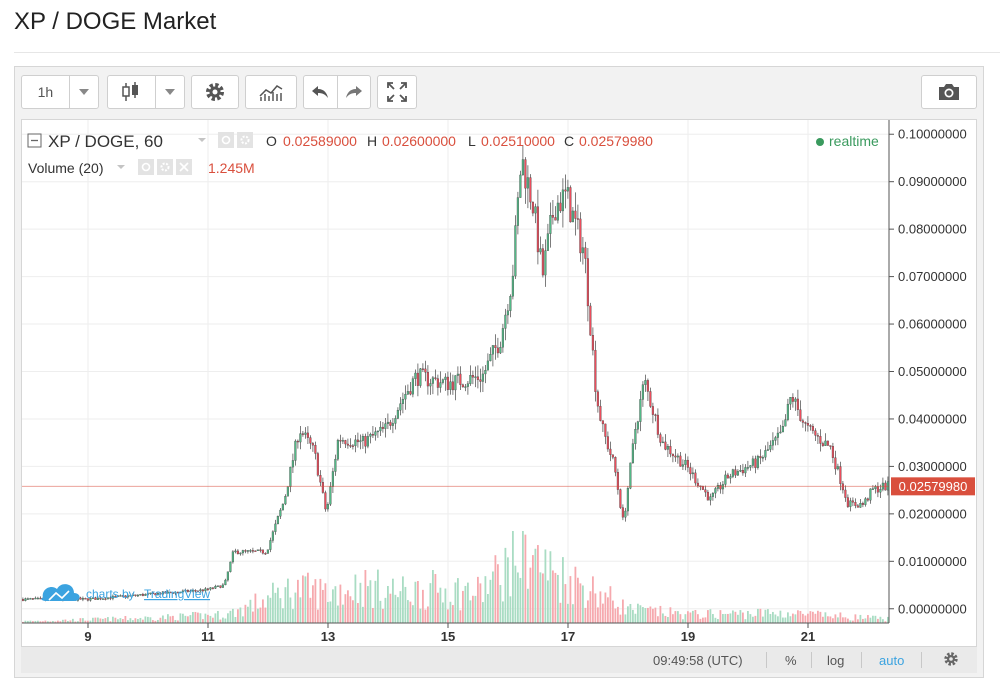  What do you see at coordinates (177, 594) in the screenshot?
I see `watermark-brand: TradingView` at bounding box center [177, 594].